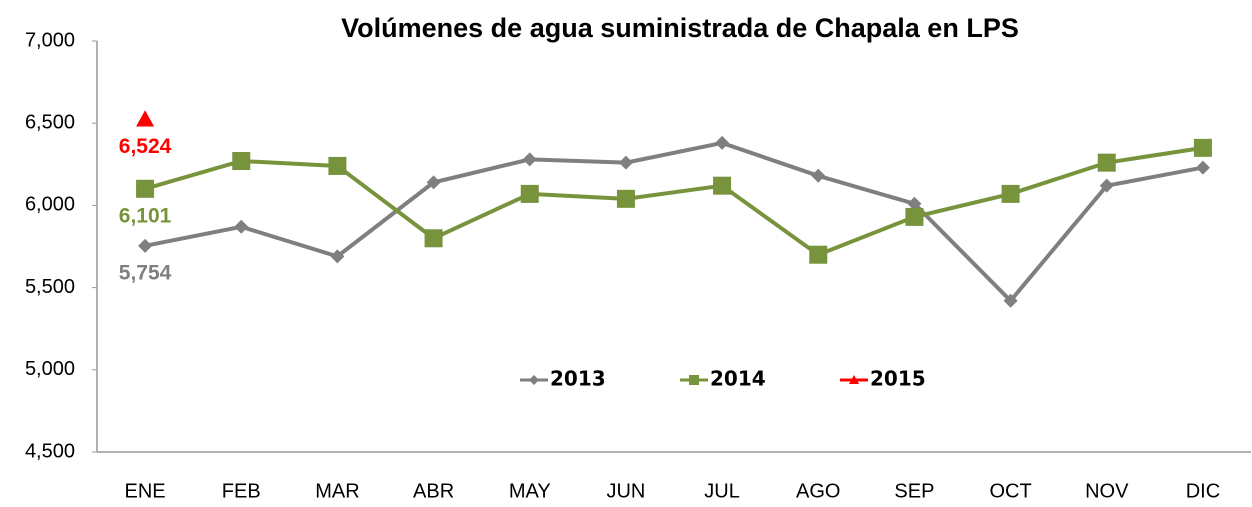 The width and height of the screenshot is (1252, 507). What do you see at coordinates (145, 272) in the screenshot?
I see `data-label: 5,754` at bounding box center [145, 272].